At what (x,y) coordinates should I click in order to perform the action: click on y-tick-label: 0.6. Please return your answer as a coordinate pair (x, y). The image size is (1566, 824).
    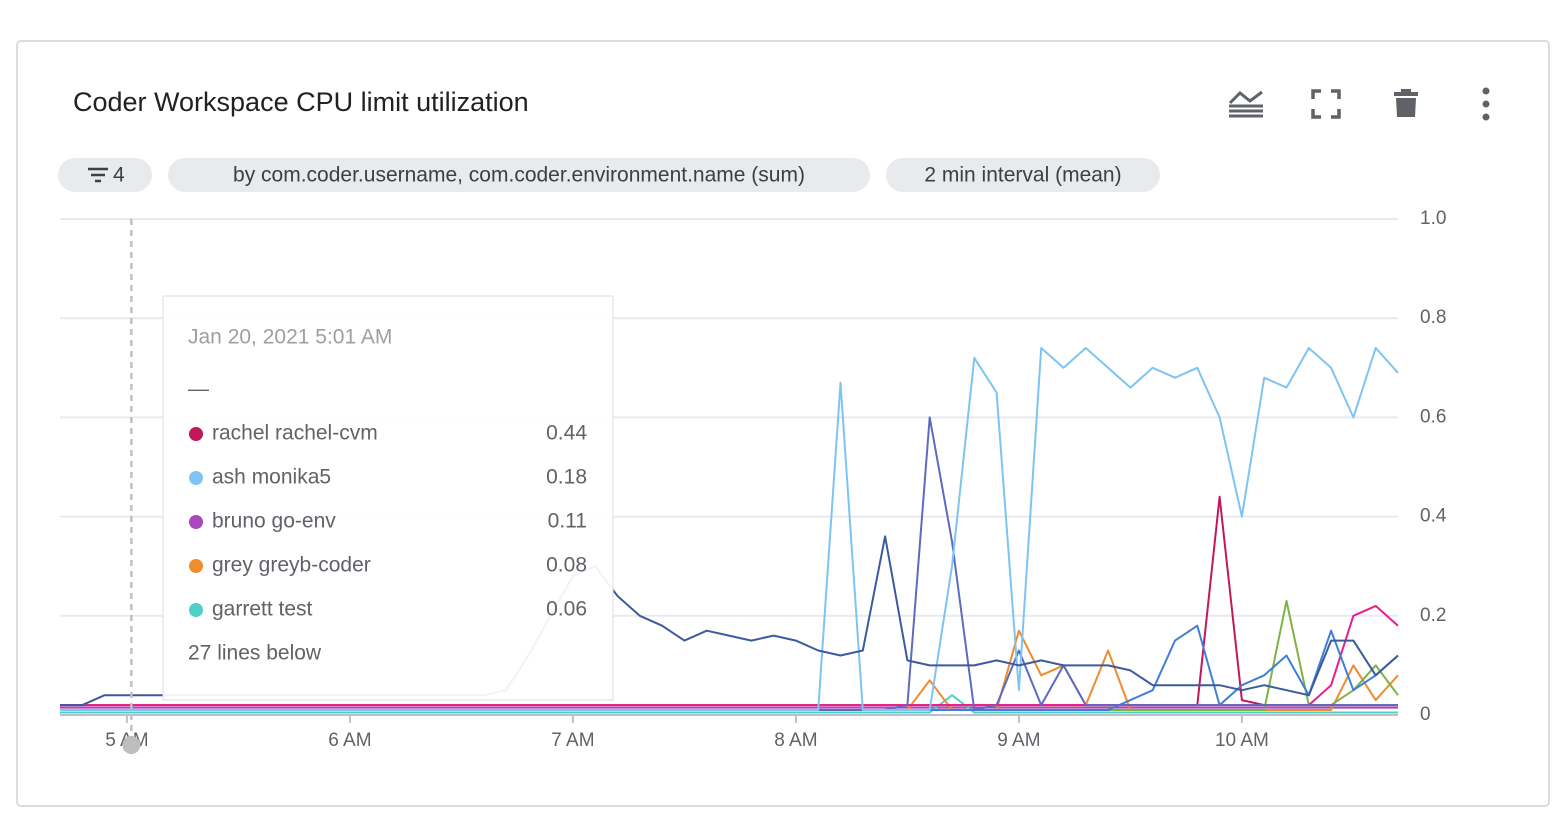
    Looking at the image, I should click on (1433, 416).